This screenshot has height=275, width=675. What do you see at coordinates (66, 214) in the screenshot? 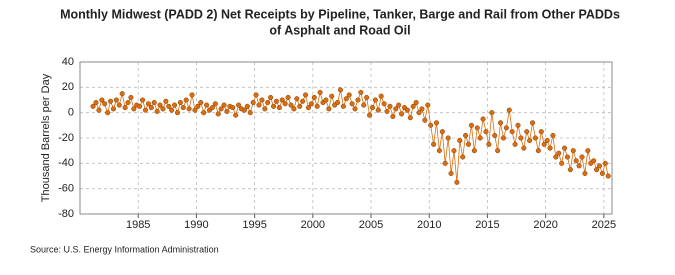
I see `y-tick-label: -80` at bounding box center [66, 214].